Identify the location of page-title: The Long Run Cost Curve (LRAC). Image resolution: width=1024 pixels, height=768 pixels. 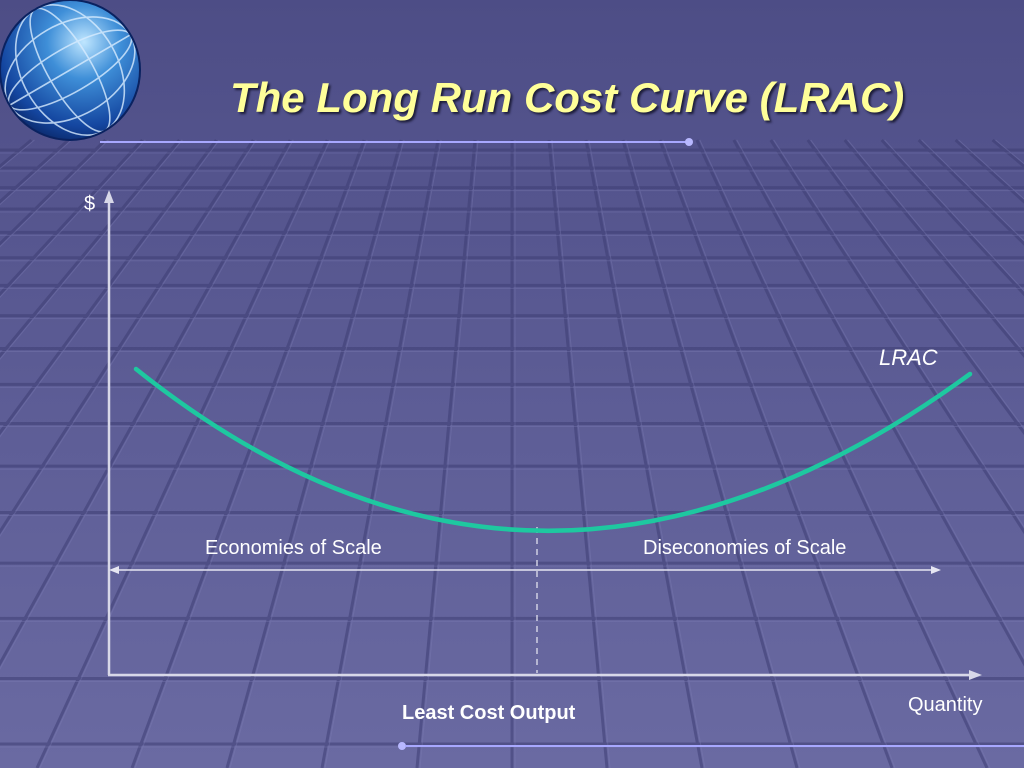
(567, 97).